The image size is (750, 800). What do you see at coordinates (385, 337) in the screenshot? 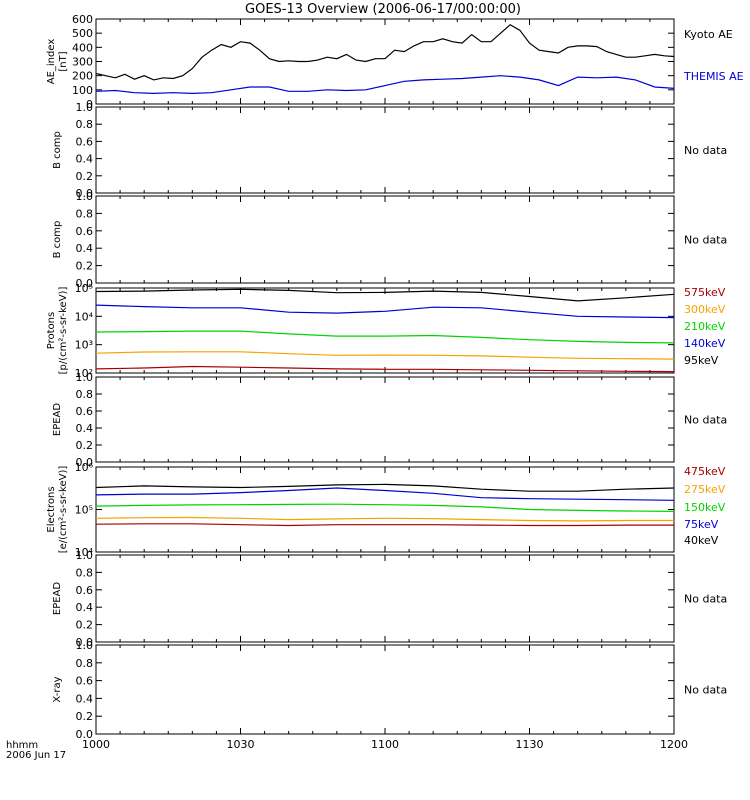
I see `series-210kev` at bounding box center [385, 337].